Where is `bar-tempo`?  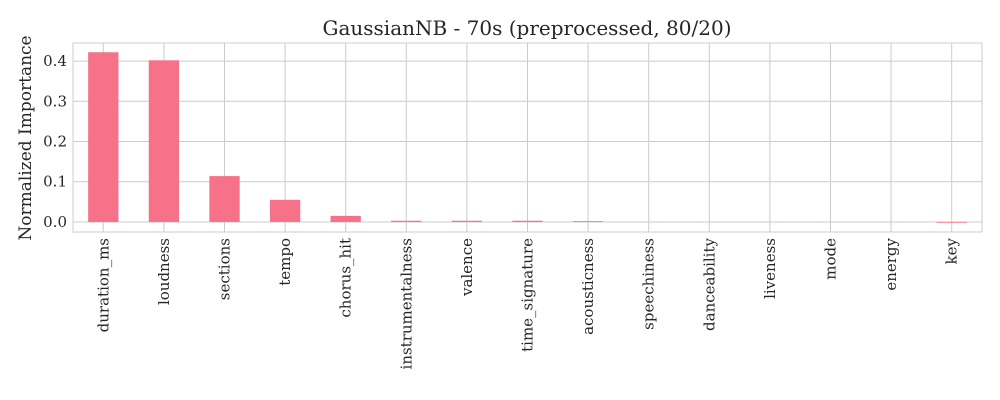
bar-tempo is located at coordinates (285, 211).